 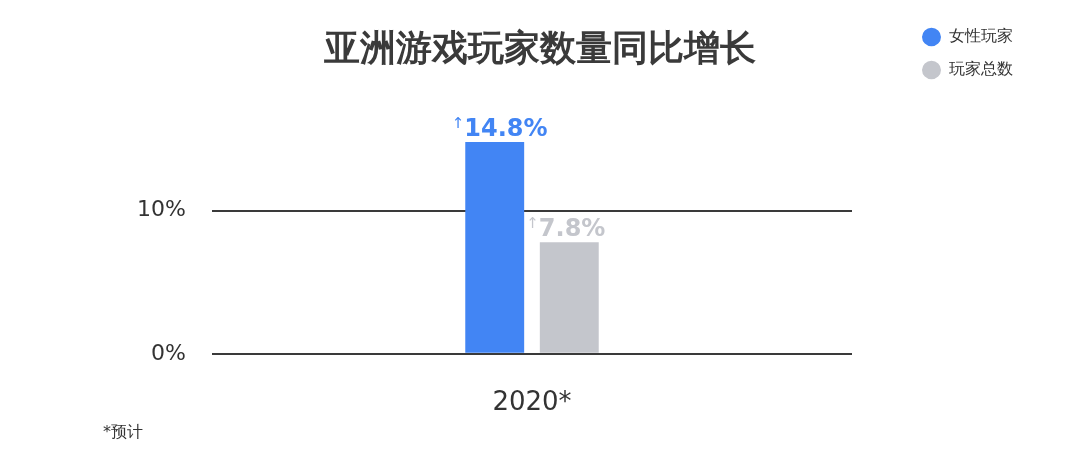 I want to click on legend-label: 玩家总数, so click(x=981, y=69).